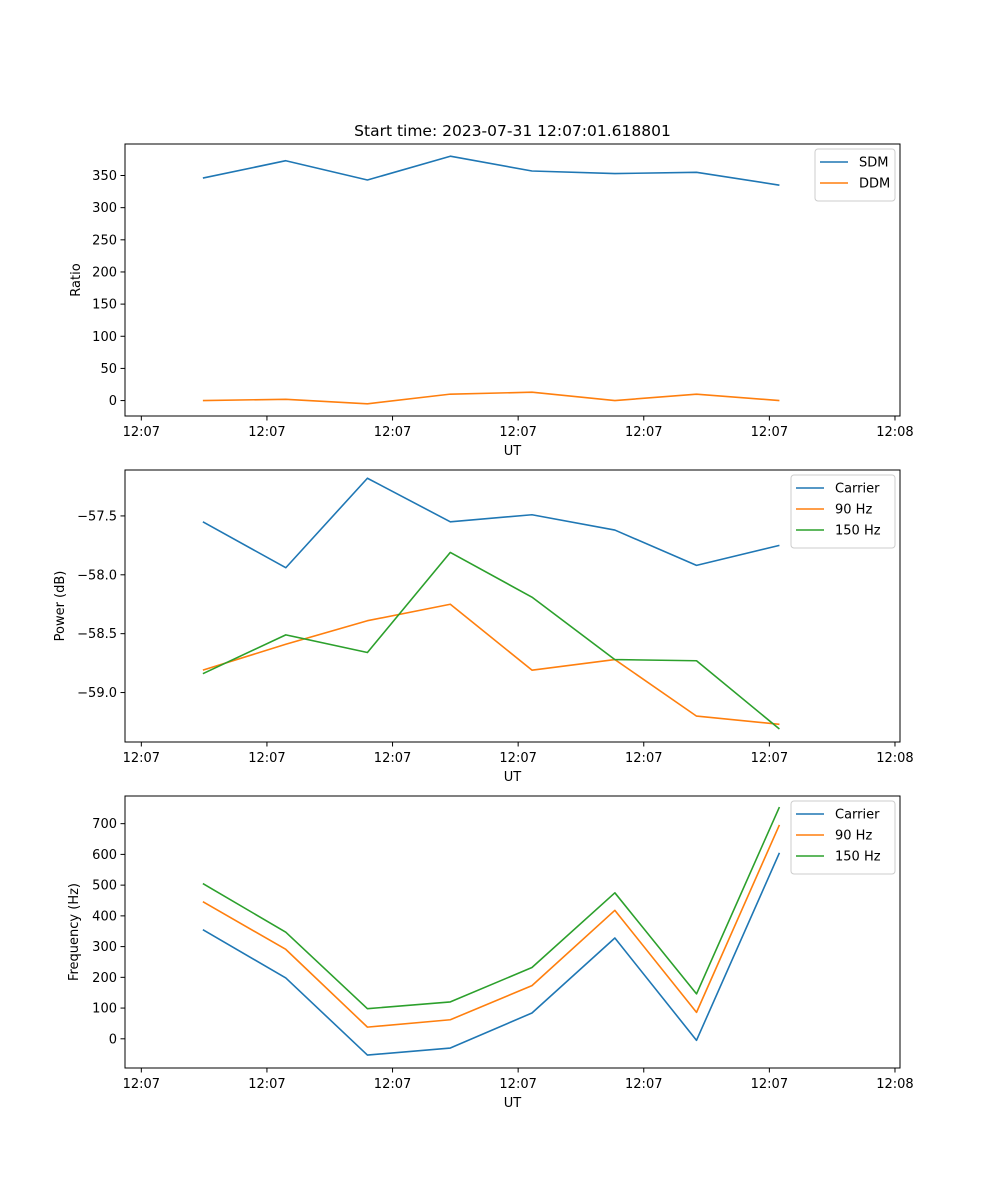  Describe the element at coordinates (857, 489) in the screenshot. I see `power-legend-label: Carrier` at that location.